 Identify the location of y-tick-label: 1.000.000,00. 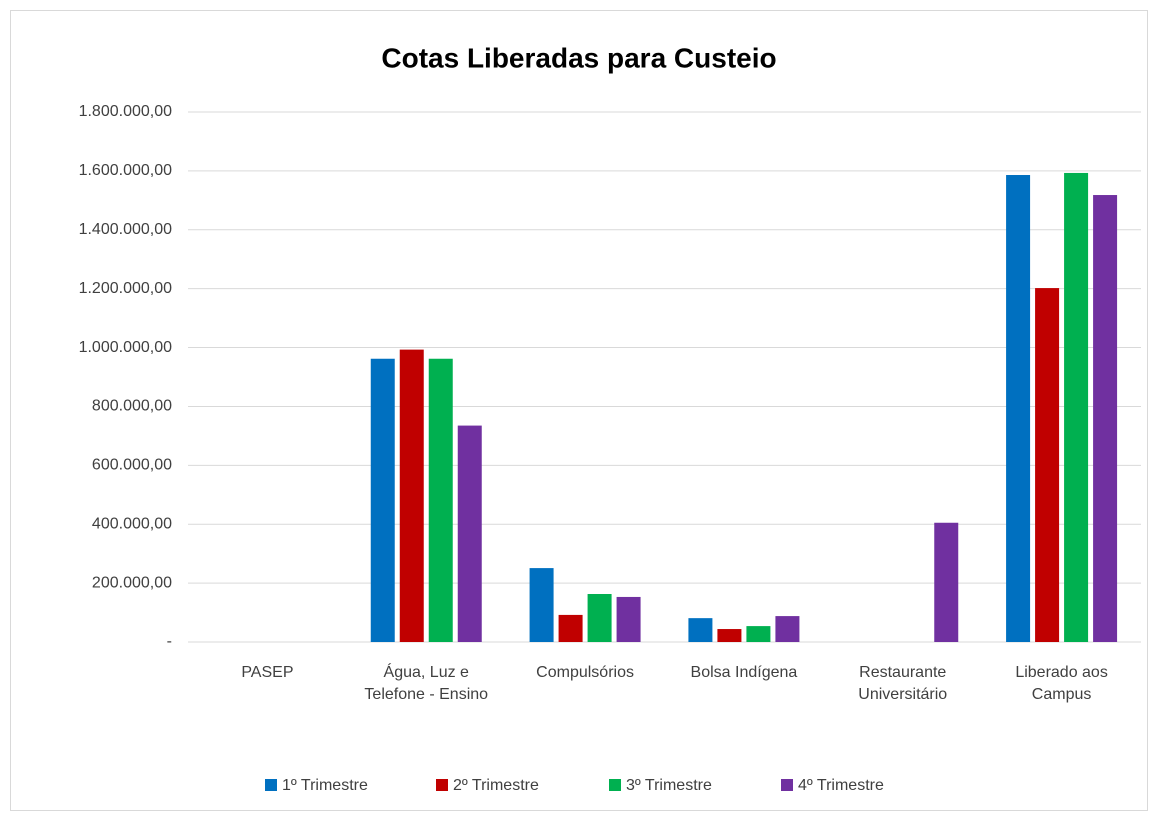
(126, 347).